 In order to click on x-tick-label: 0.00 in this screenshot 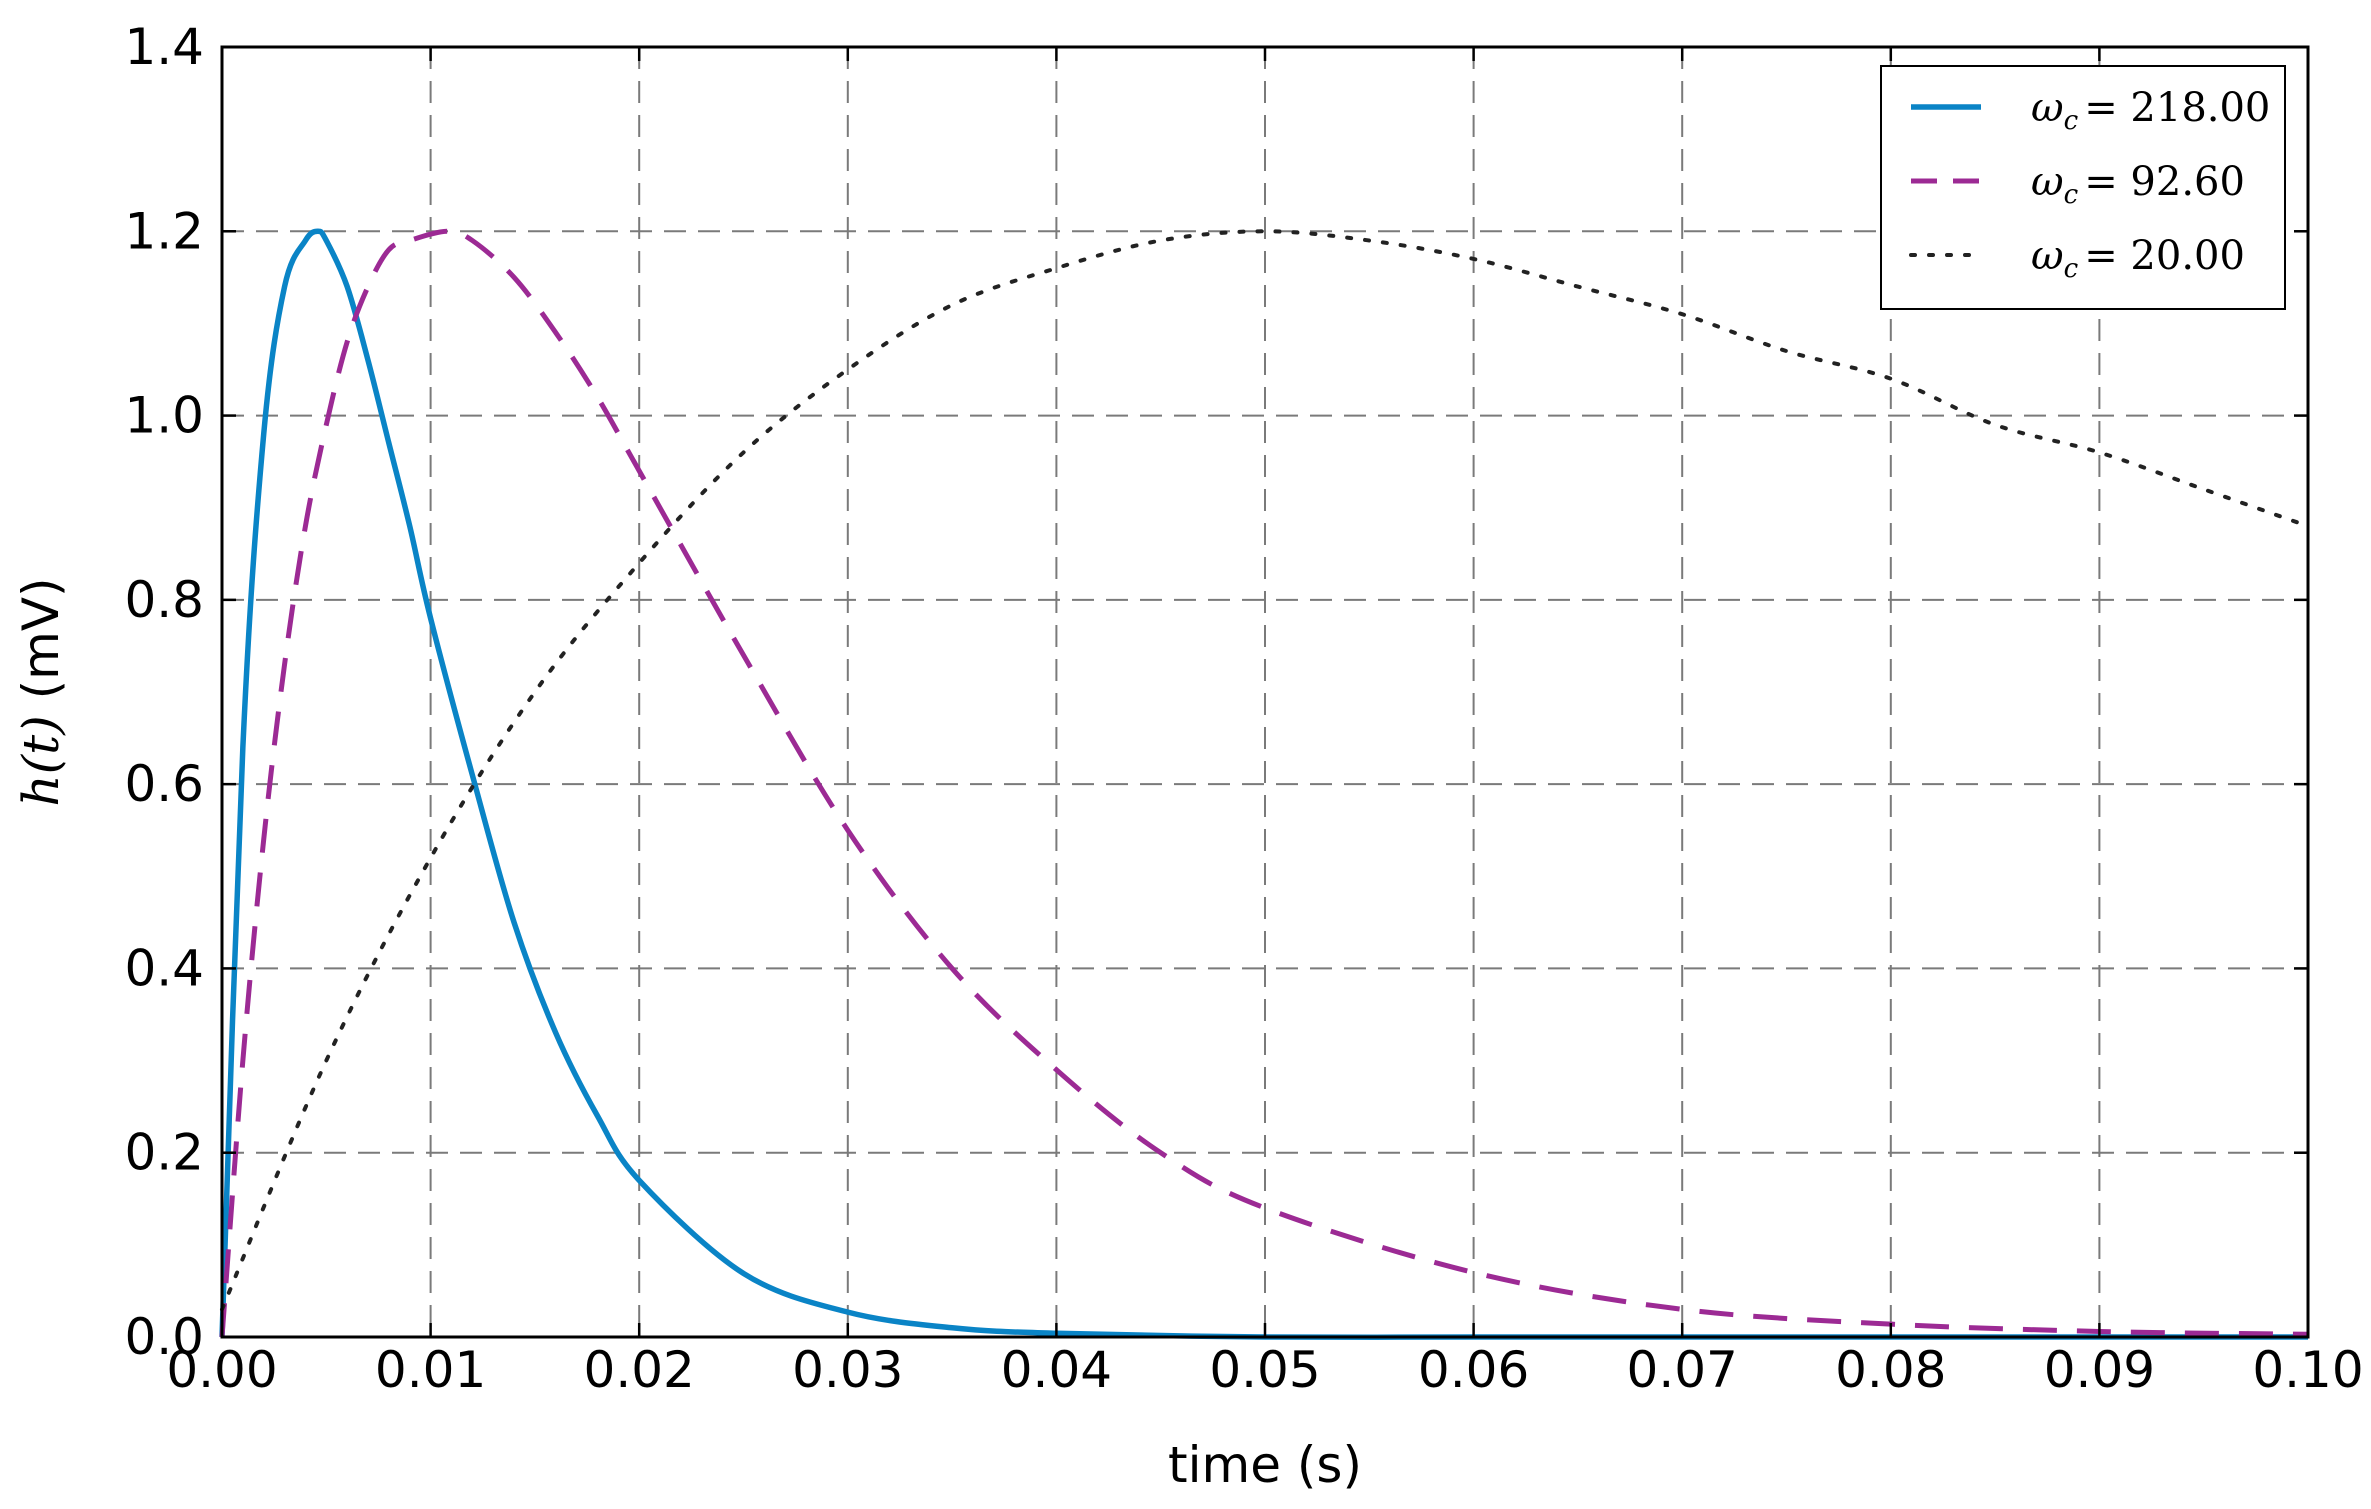, I will do `click(221, 1370)`.